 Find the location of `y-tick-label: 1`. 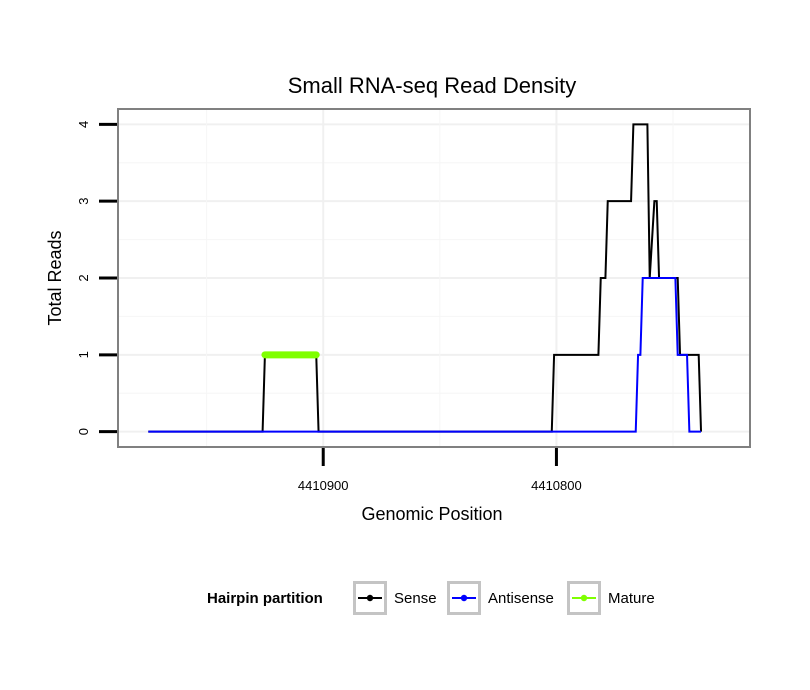

y-tick-label: 1 is located at coordinates (83, 354).